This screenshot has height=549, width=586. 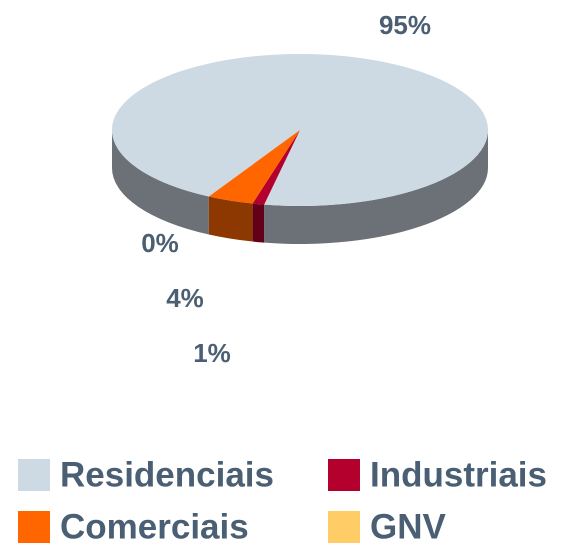 I want to click on data-label: 95%, so click(x=405, y=25).